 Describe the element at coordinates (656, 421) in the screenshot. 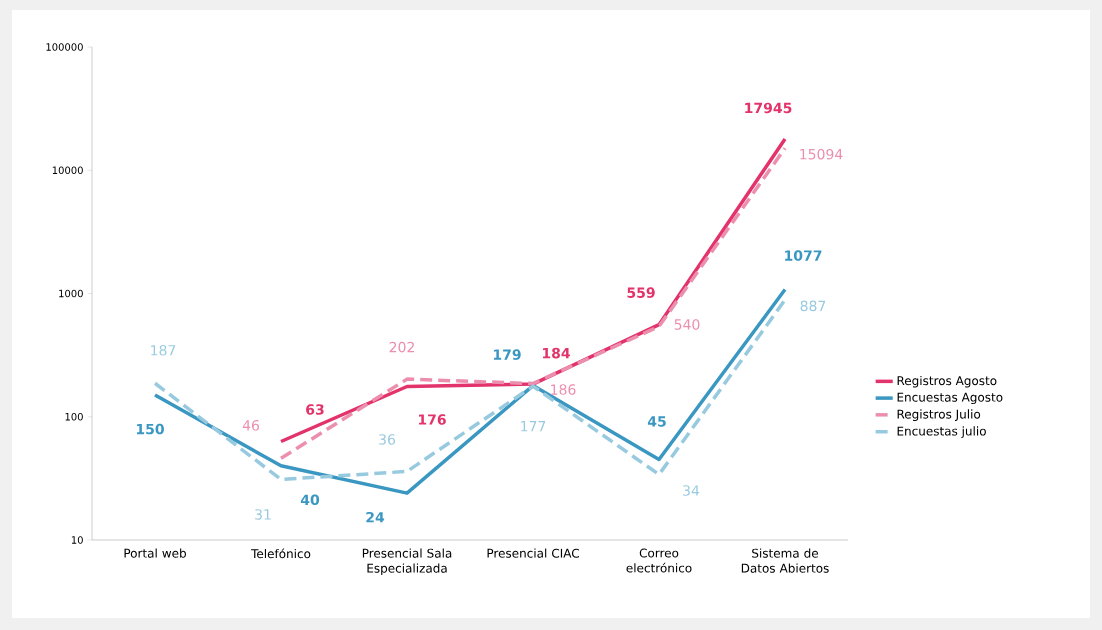

I see `data-label: 45` at that location.